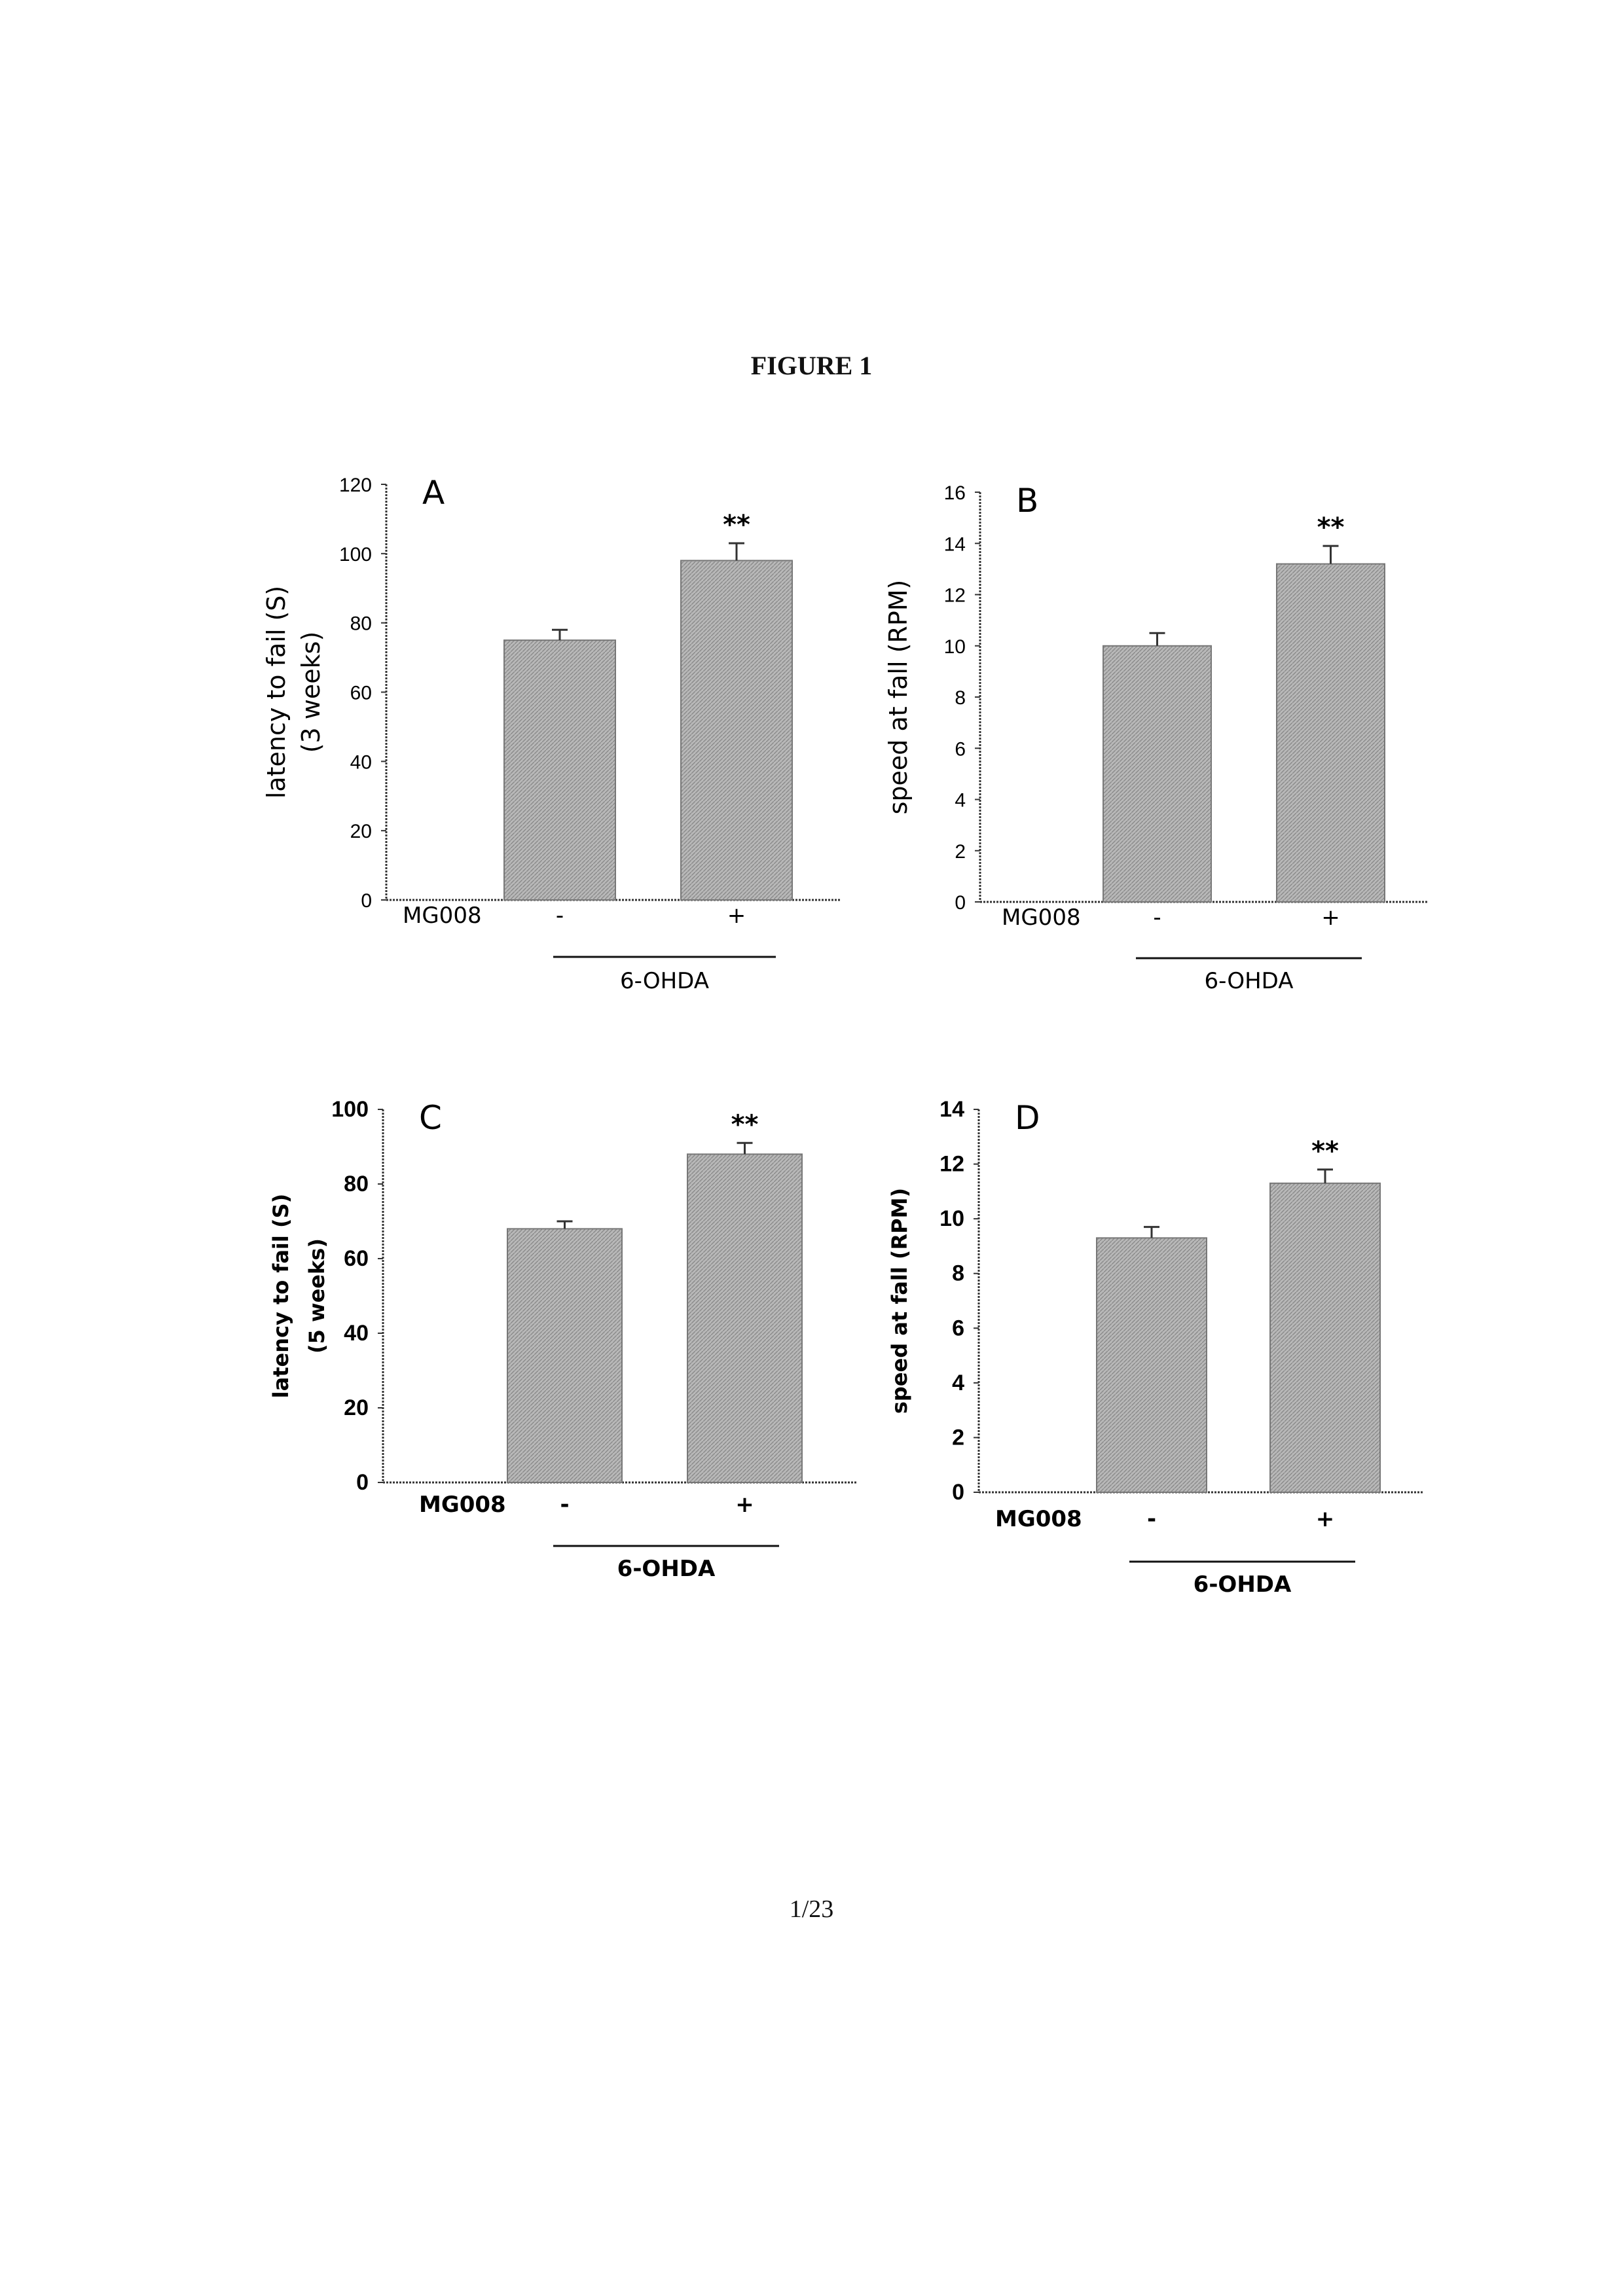 This screenshot has width=1623, height=2296. I want to click on y-tick-label: 14, so click(951, 1109).